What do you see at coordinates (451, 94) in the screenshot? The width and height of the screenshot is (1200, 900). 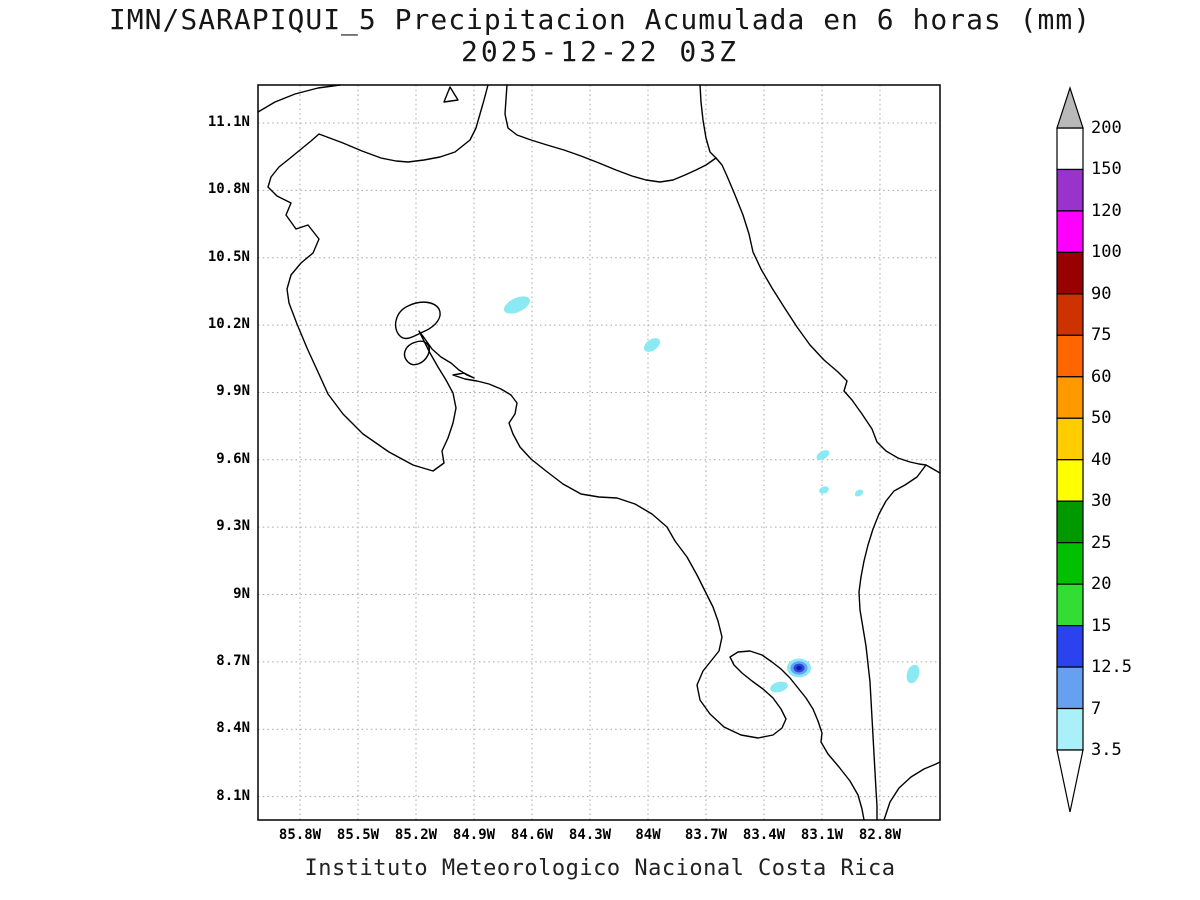 I see `lake-island` at bounding box center [451, 94].